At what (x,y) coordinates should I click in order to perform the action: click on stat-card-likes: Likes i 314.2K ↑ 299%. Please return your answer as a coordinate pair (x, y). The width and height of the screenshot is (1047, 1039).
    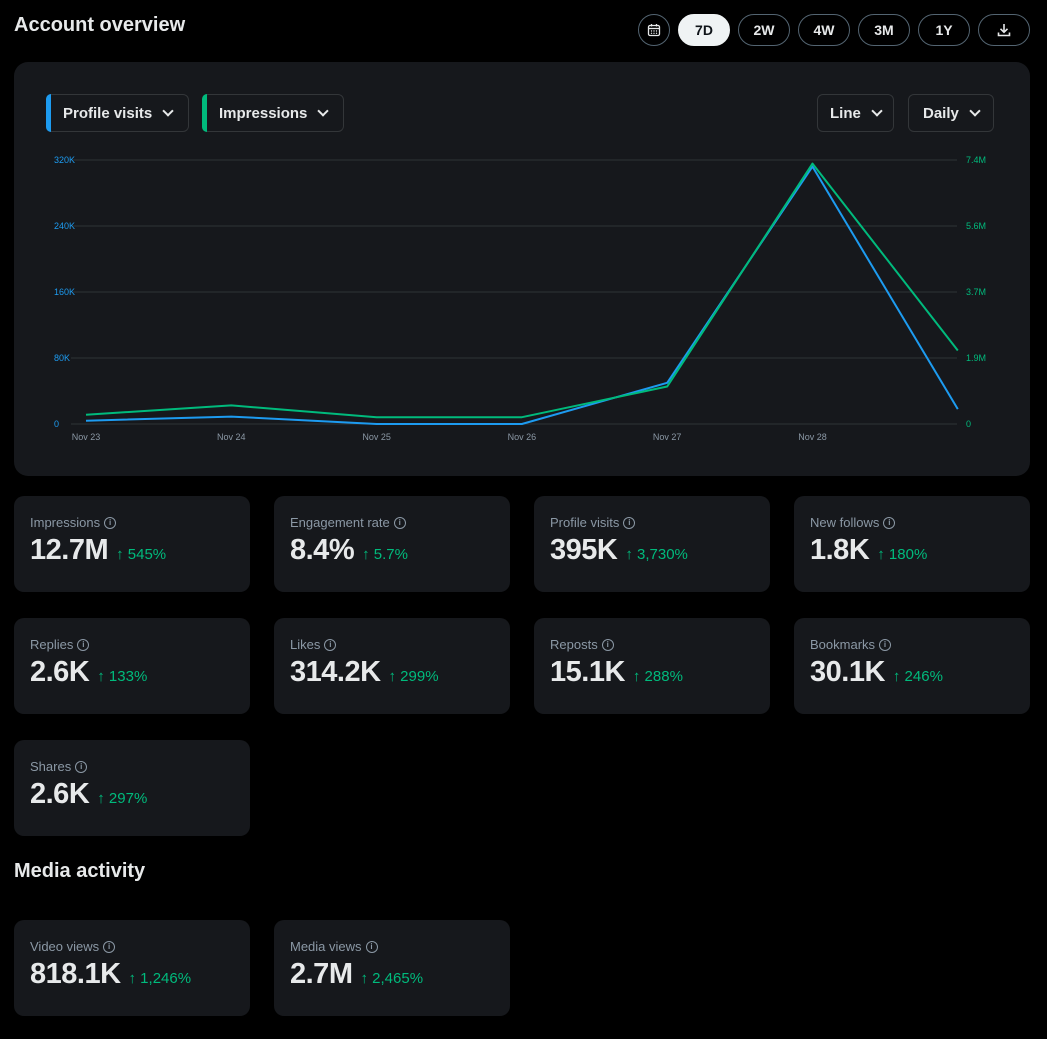
    Looking at the image, I should click on (392, 666).